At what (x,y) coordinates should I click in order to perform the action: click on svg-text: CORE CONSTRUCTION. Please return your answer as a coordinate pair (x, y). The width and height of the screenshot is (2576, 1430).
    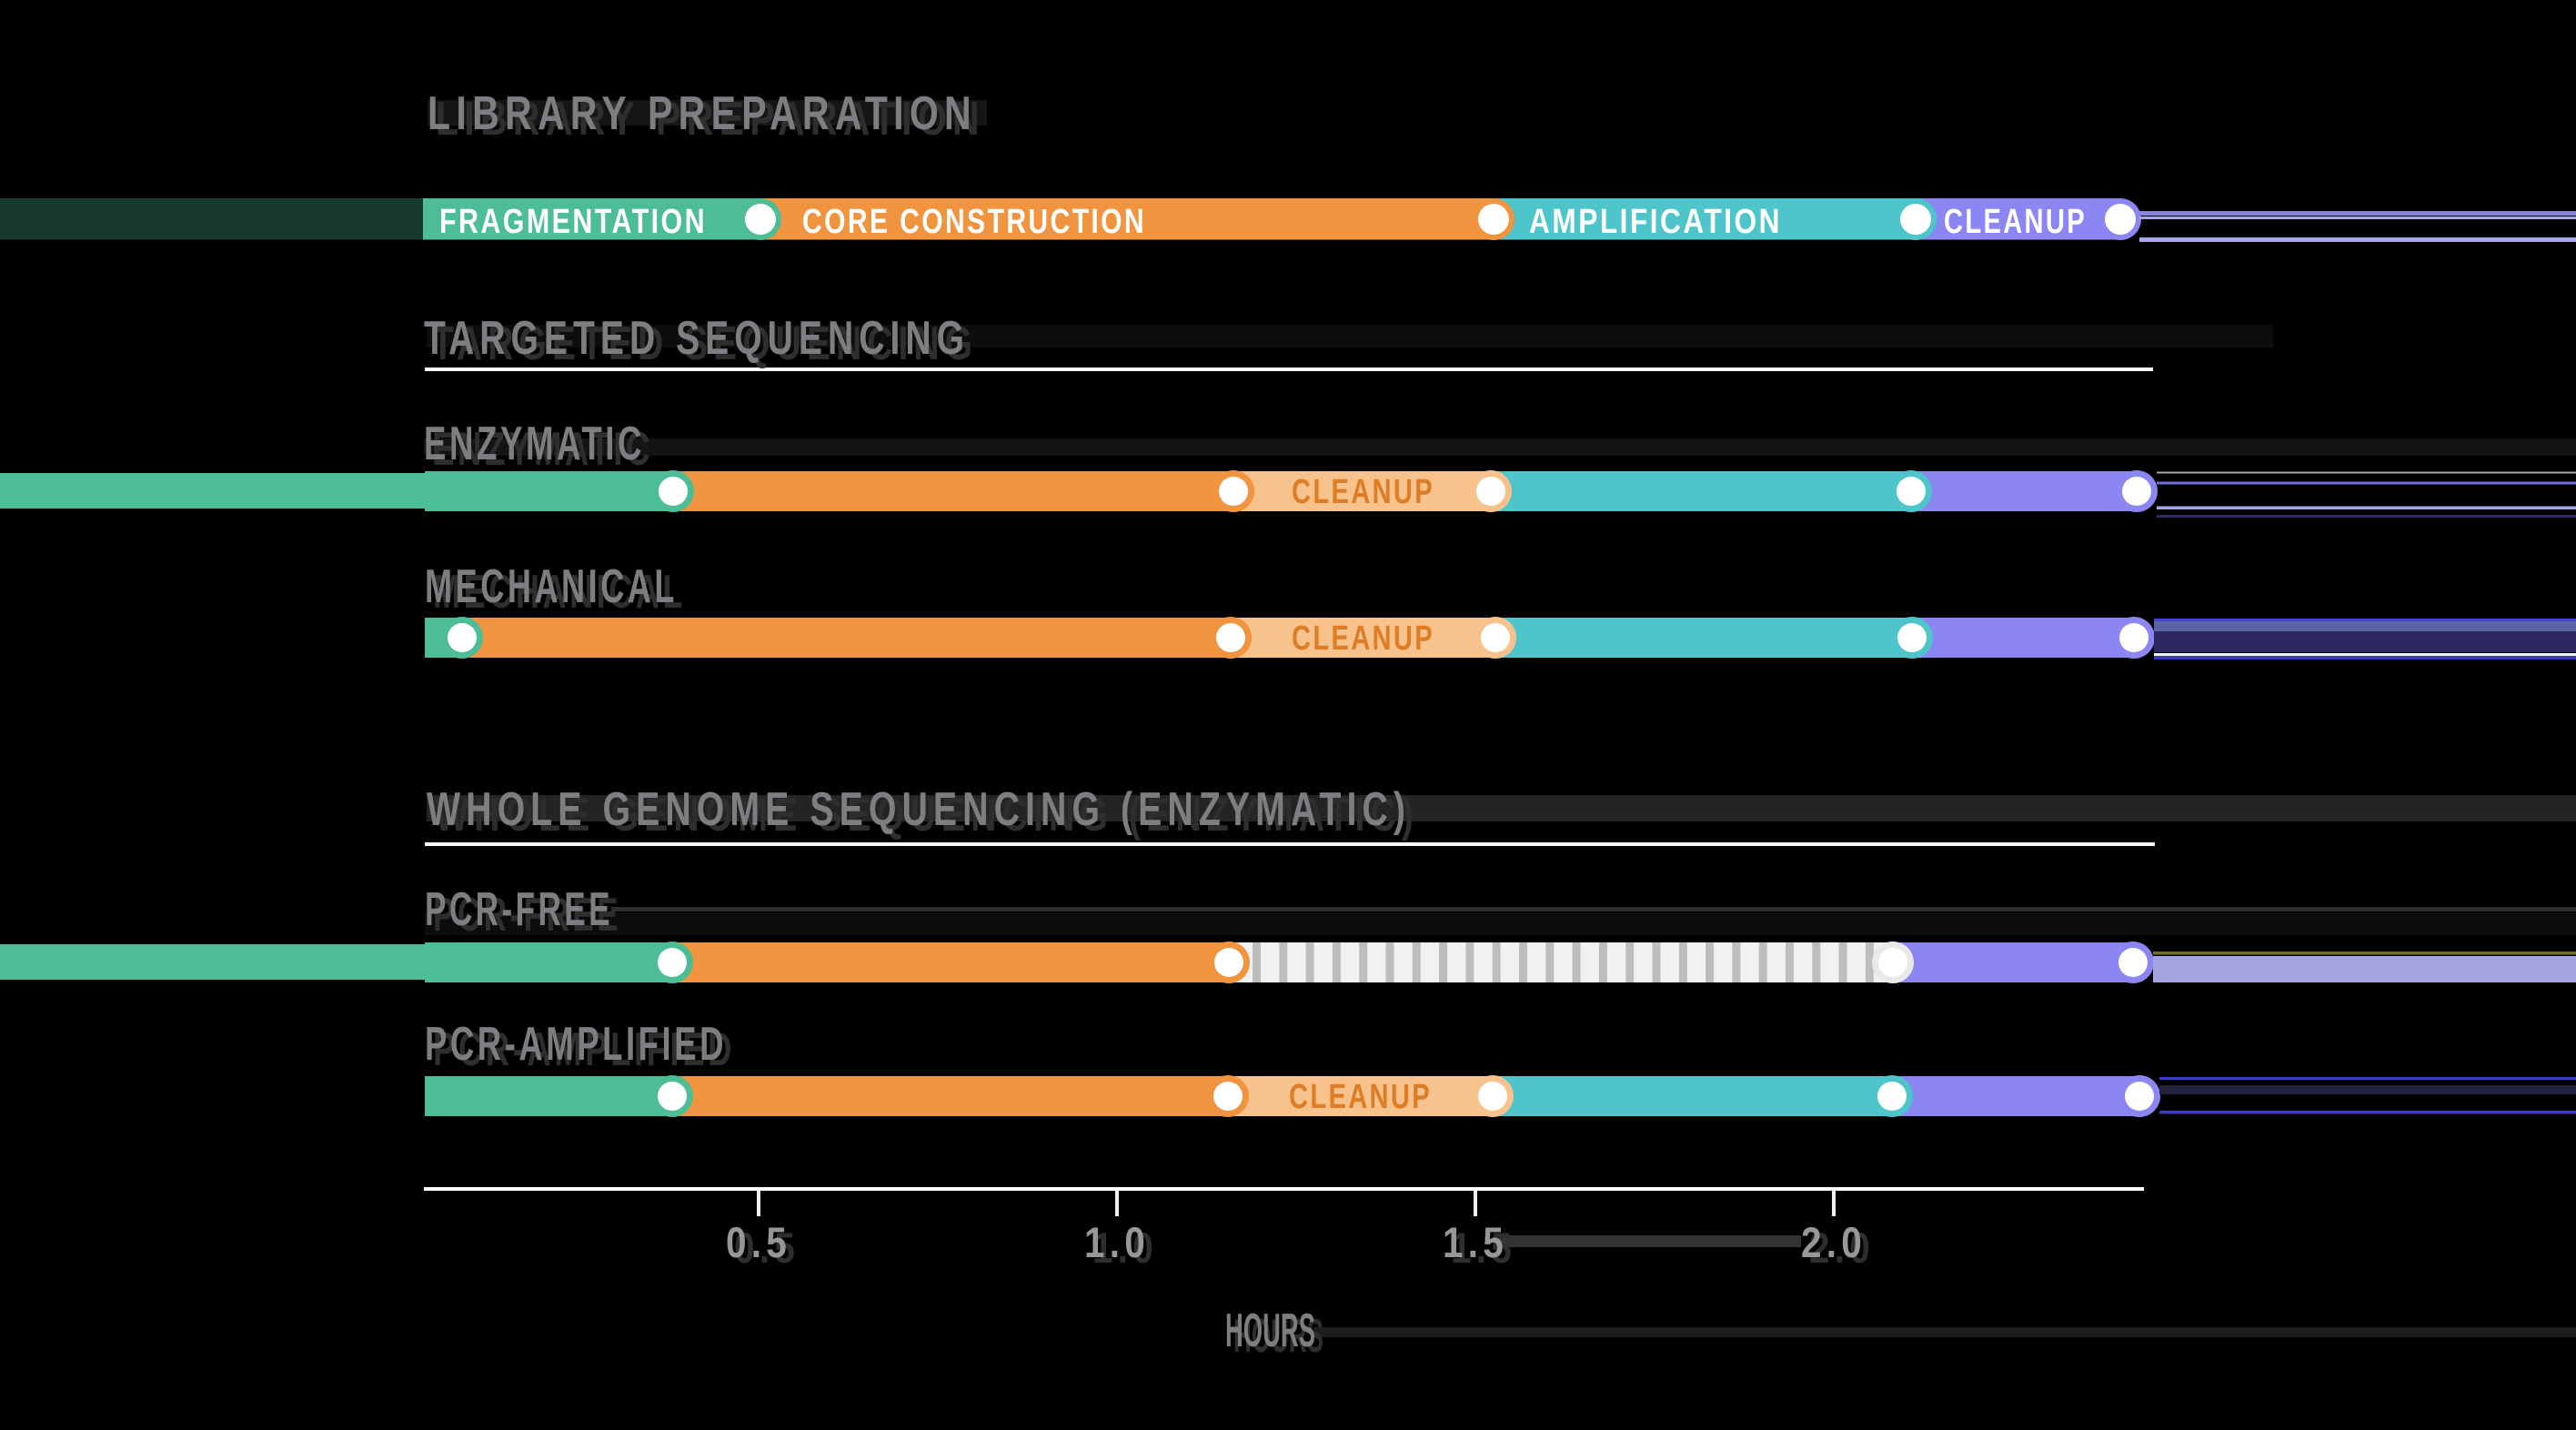
    Looking at the image, I should click on (974, 222).